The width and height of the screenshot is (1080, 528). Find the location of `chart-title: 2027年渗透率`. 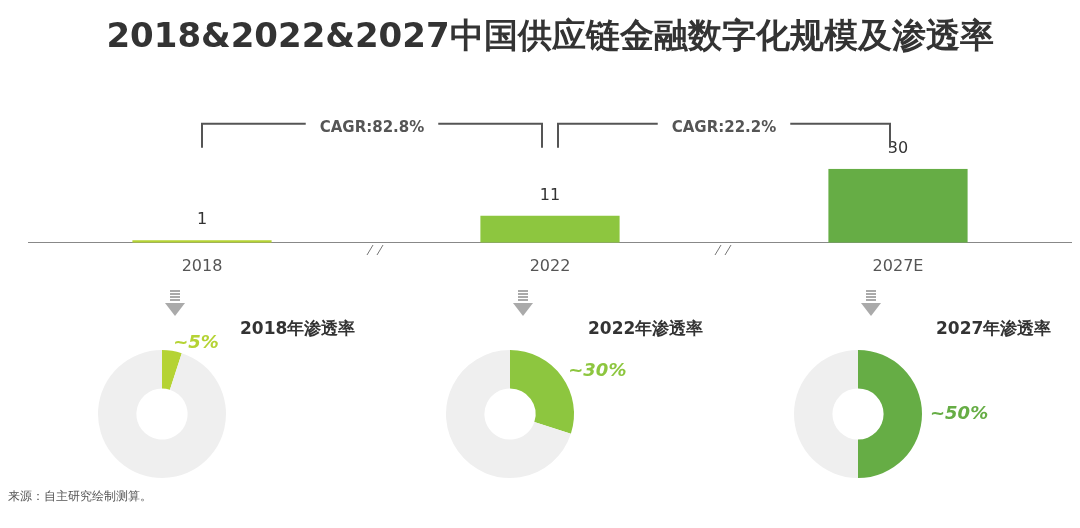

chart-title: 2027年渗透率 is located at coordinates (994, 328).